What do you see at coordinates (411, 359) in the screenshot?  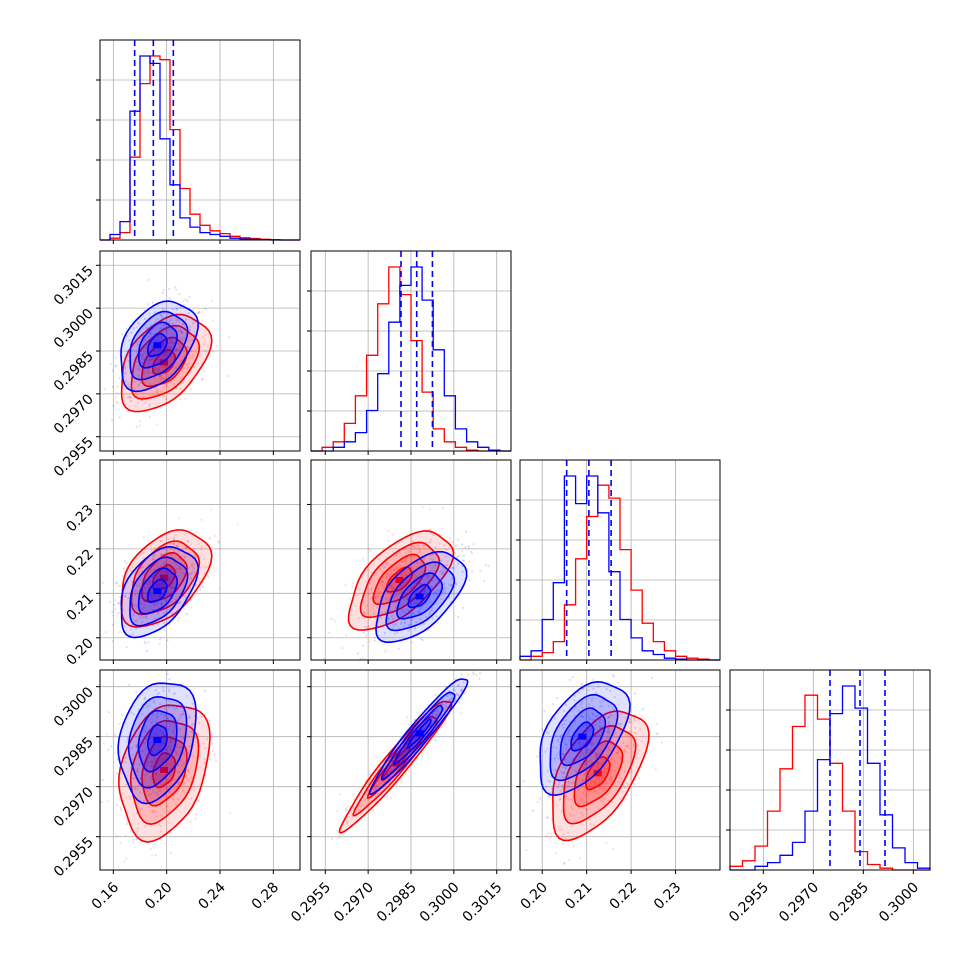 I see `histogram-red` at bounding box center [411, 359].